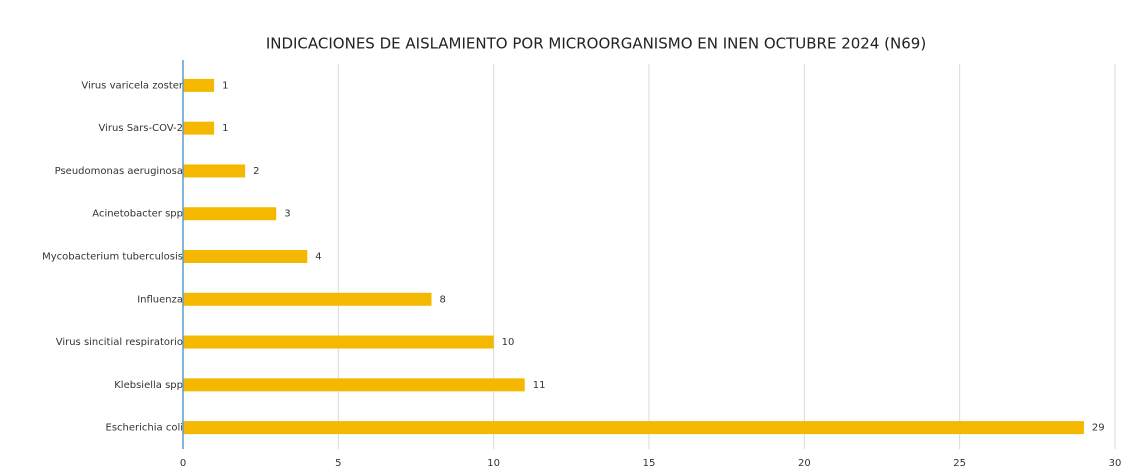 This screenshot has height=474, width=1128. What do you see at coordinates (287, 214) in the screenshot?
I see `data-label: 3` at bounding box center [287, 214].